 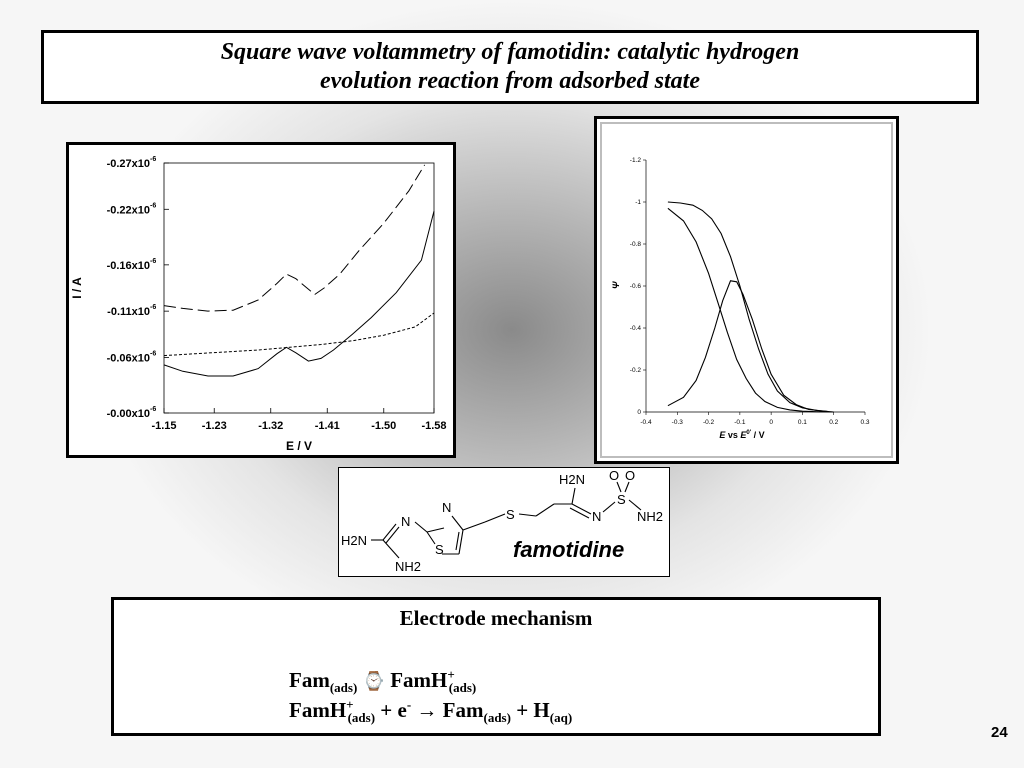 I want to click on psi-axis-label: Ψ, so click(x=616, y=285).